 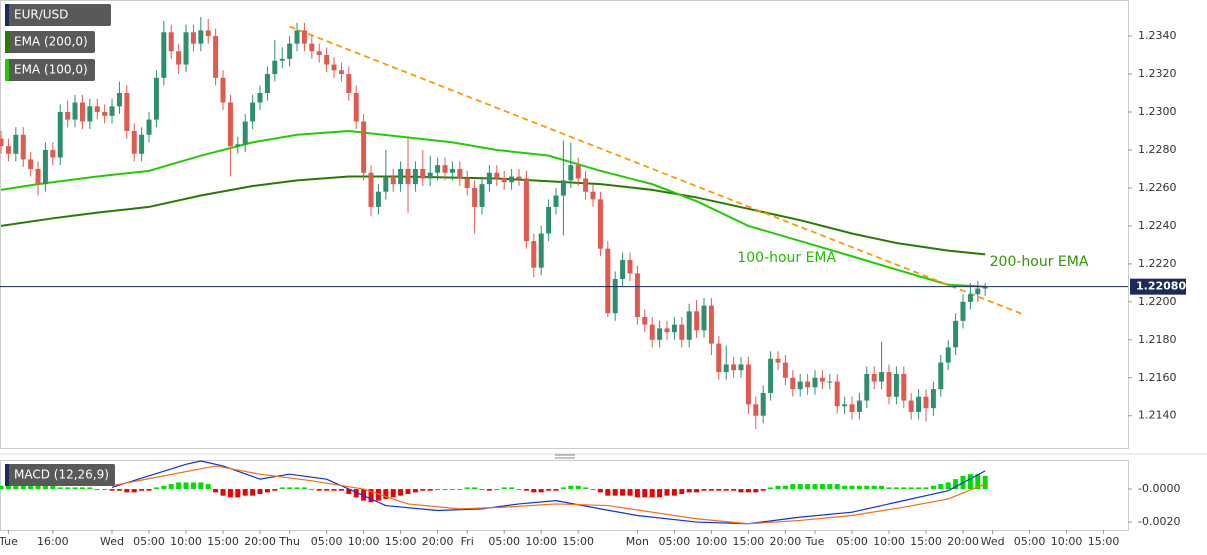 What do you see at coordinates (41, 15) in the screenshot?
I see `symbol-label: EUR/USD` at bounding box center [41, 15].